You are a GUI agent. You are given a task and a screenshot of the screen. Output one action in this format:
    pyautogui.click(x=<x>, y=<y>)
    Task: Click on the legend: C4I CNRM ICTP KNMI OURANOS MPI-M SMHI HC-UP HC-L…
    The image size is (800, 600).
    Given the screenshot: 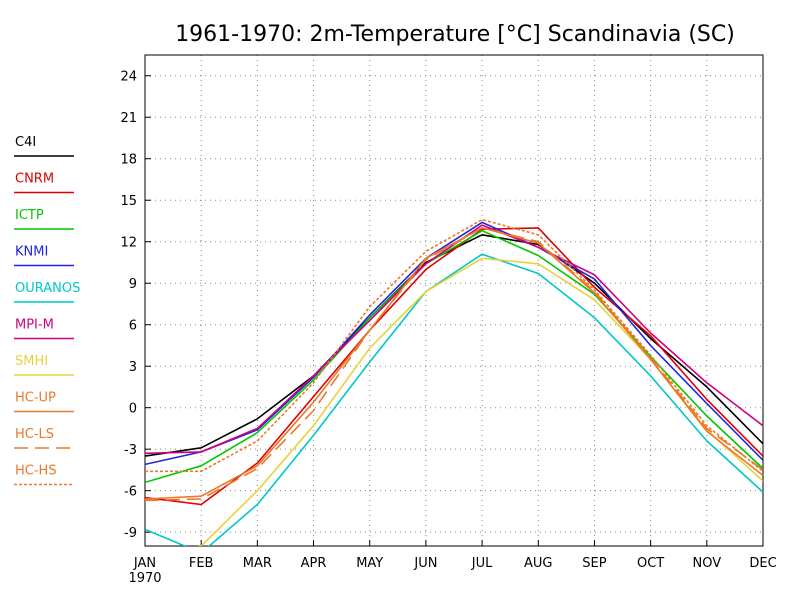 What is the action you would take?
    pyautogui.click(x=47, y=310)
    